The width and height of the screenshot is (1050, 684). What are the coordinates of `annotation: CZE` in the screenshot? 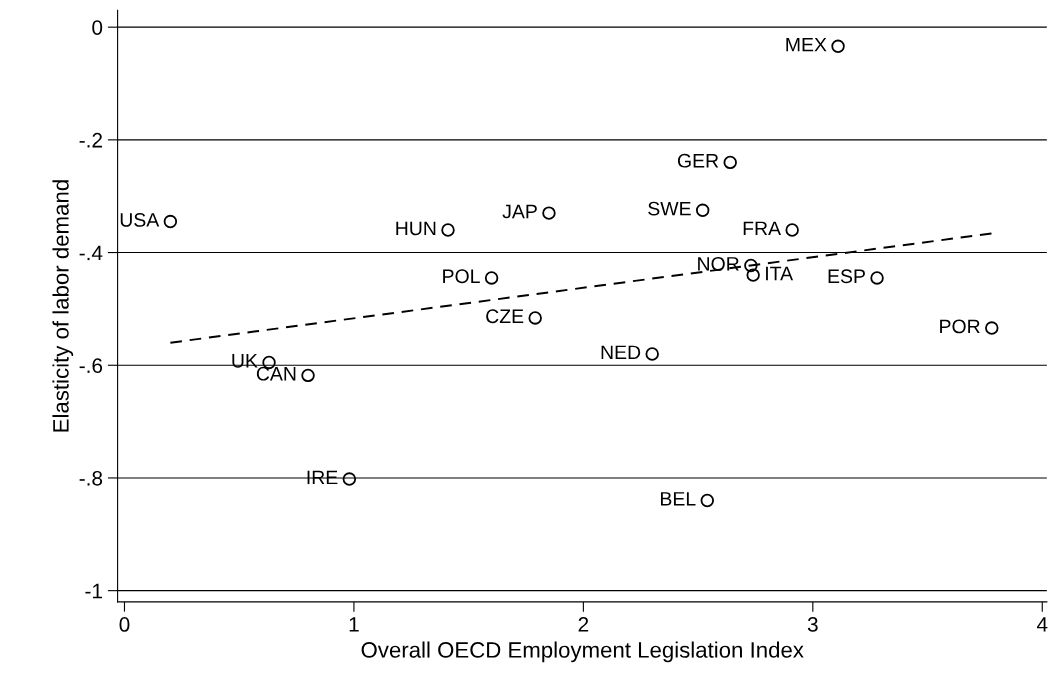 It's located at (505, 316).